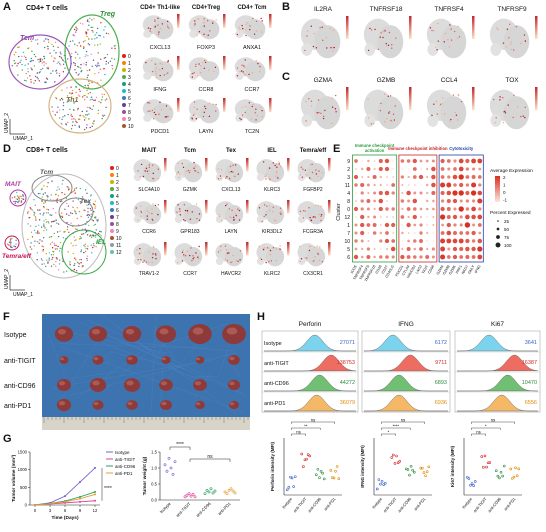 The width and height of the screenshot is (546, 532). Describe the element at coordinates (12, 243) in the screenshot. I see `cluster-outline` at that location.